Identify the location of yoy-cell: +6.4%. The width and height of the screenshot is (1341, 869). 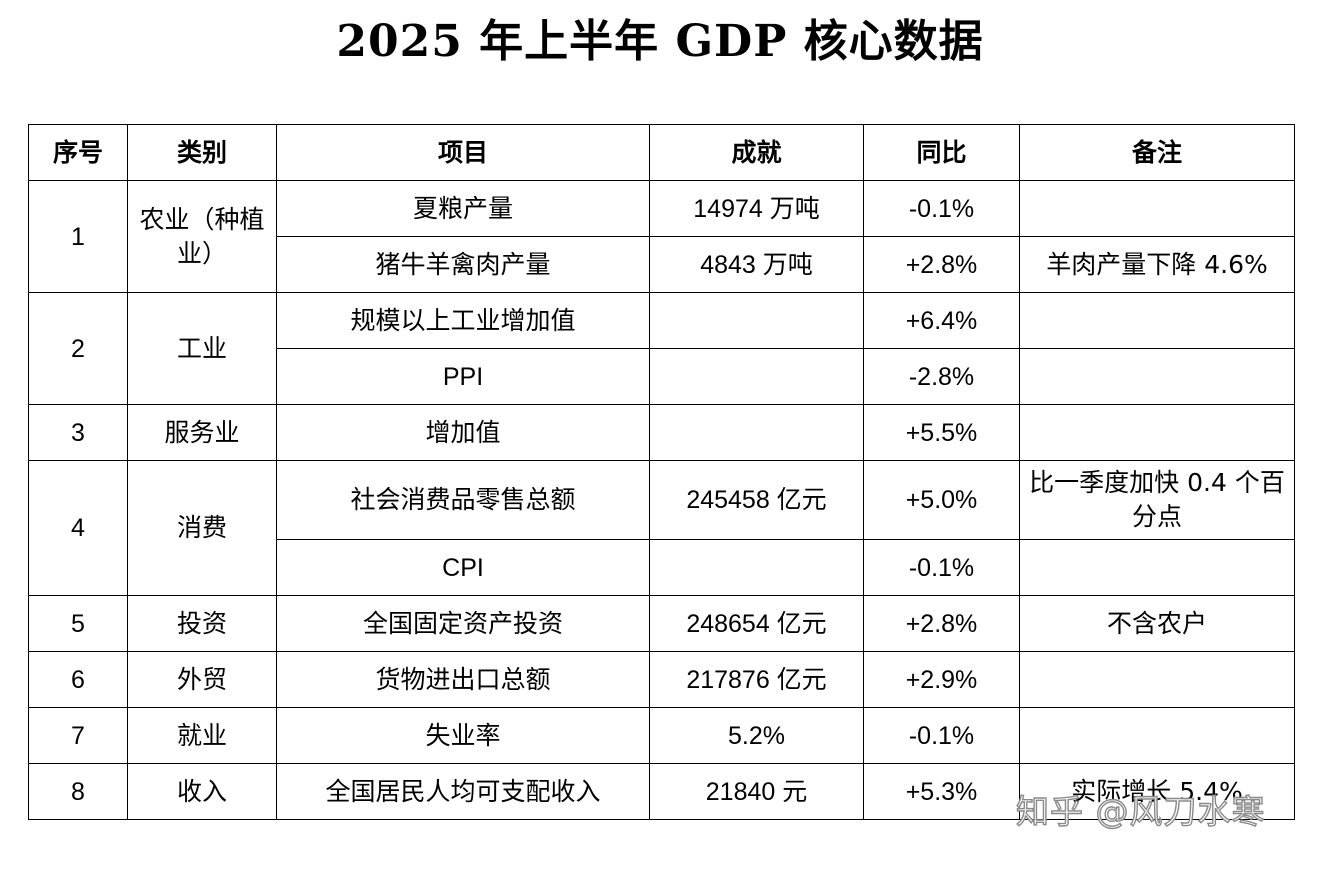
(941, 320).